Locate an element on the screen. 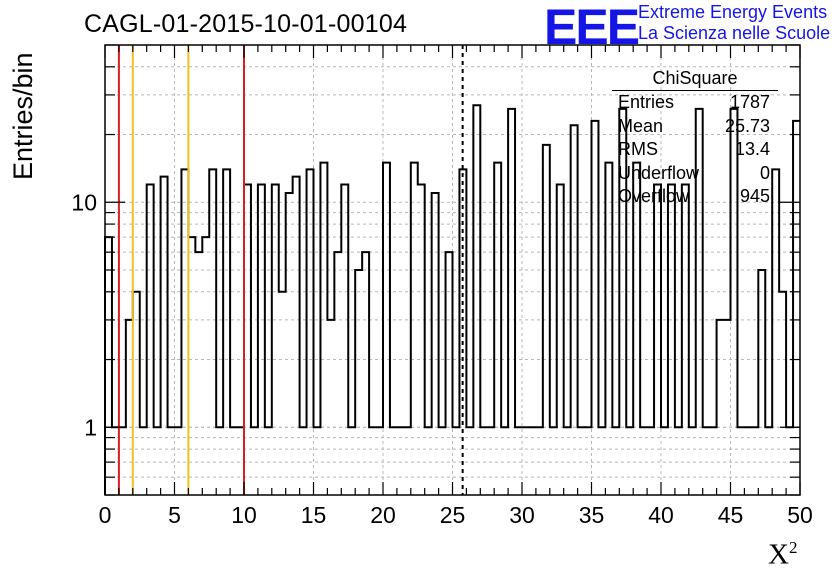 The image size is (836, 572). x-tick-label: 35 is located at coordinates (592, 515).